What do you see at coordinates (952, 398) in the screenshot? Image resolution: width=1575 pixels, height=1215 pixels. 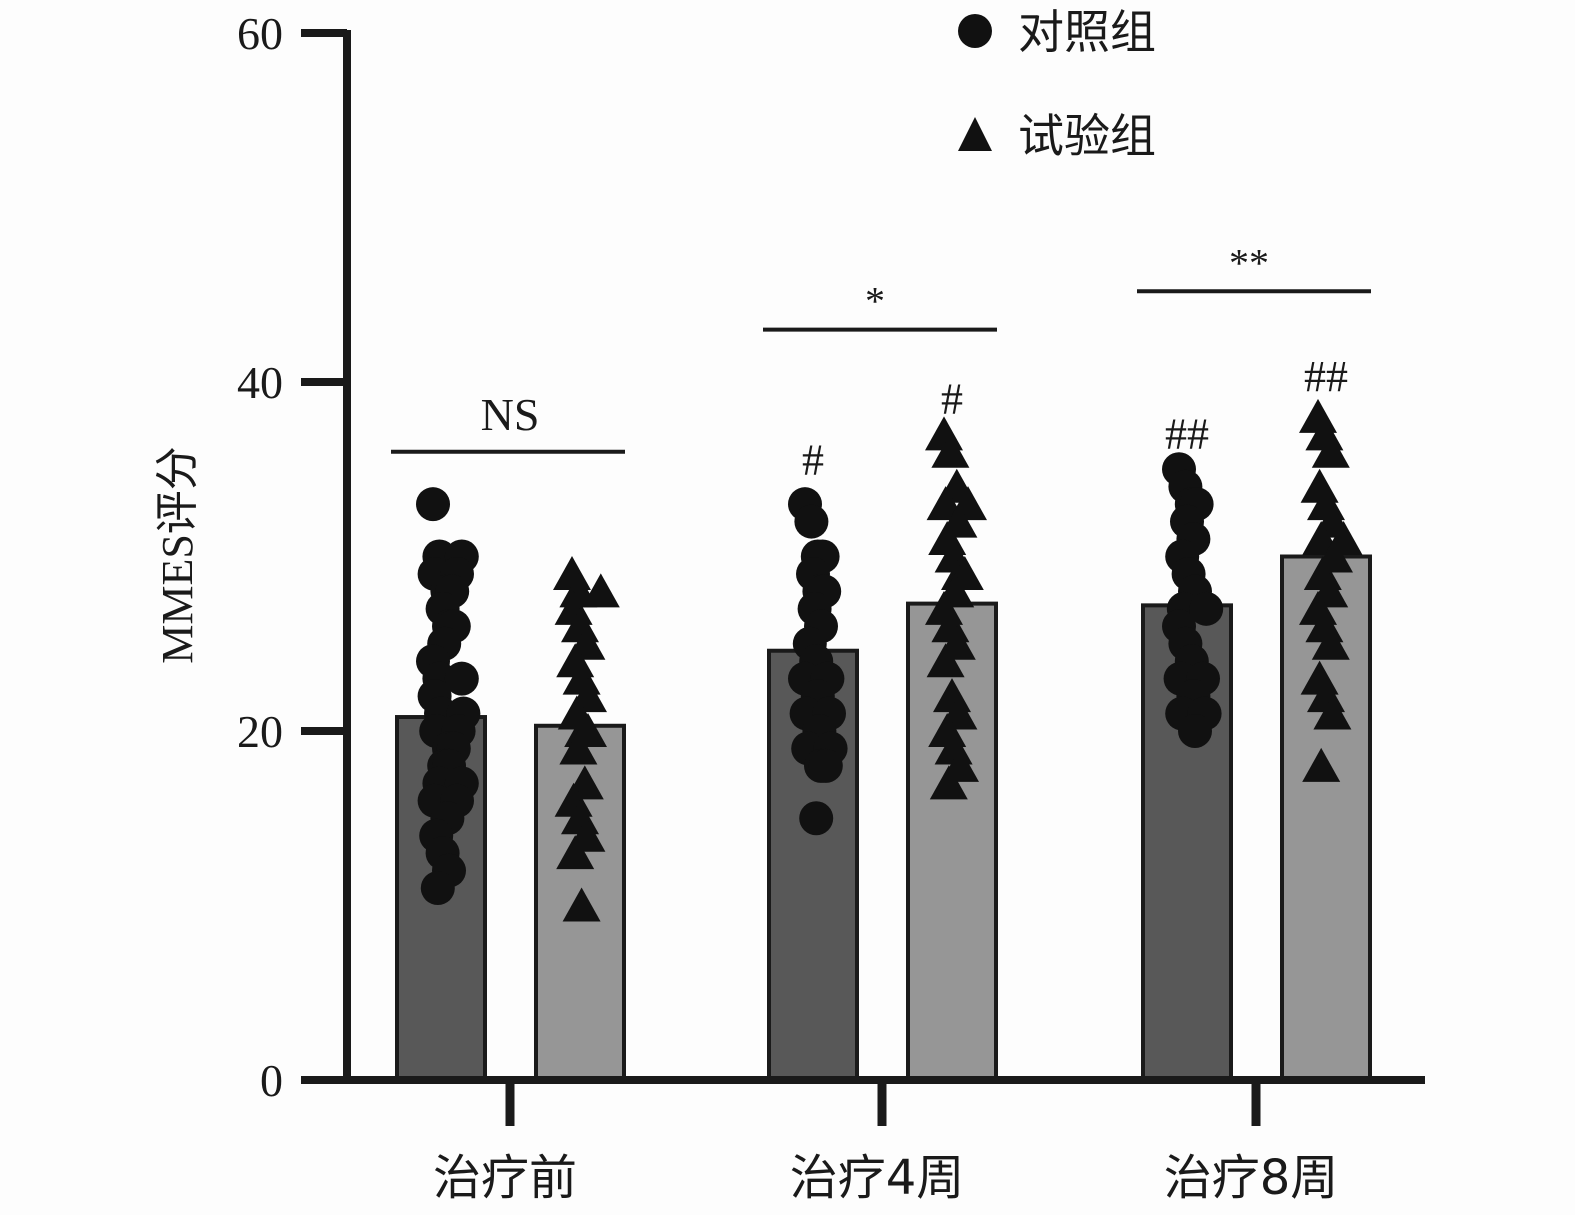 I see `within-group-mark-1: #` at bounding box center [952, 398].